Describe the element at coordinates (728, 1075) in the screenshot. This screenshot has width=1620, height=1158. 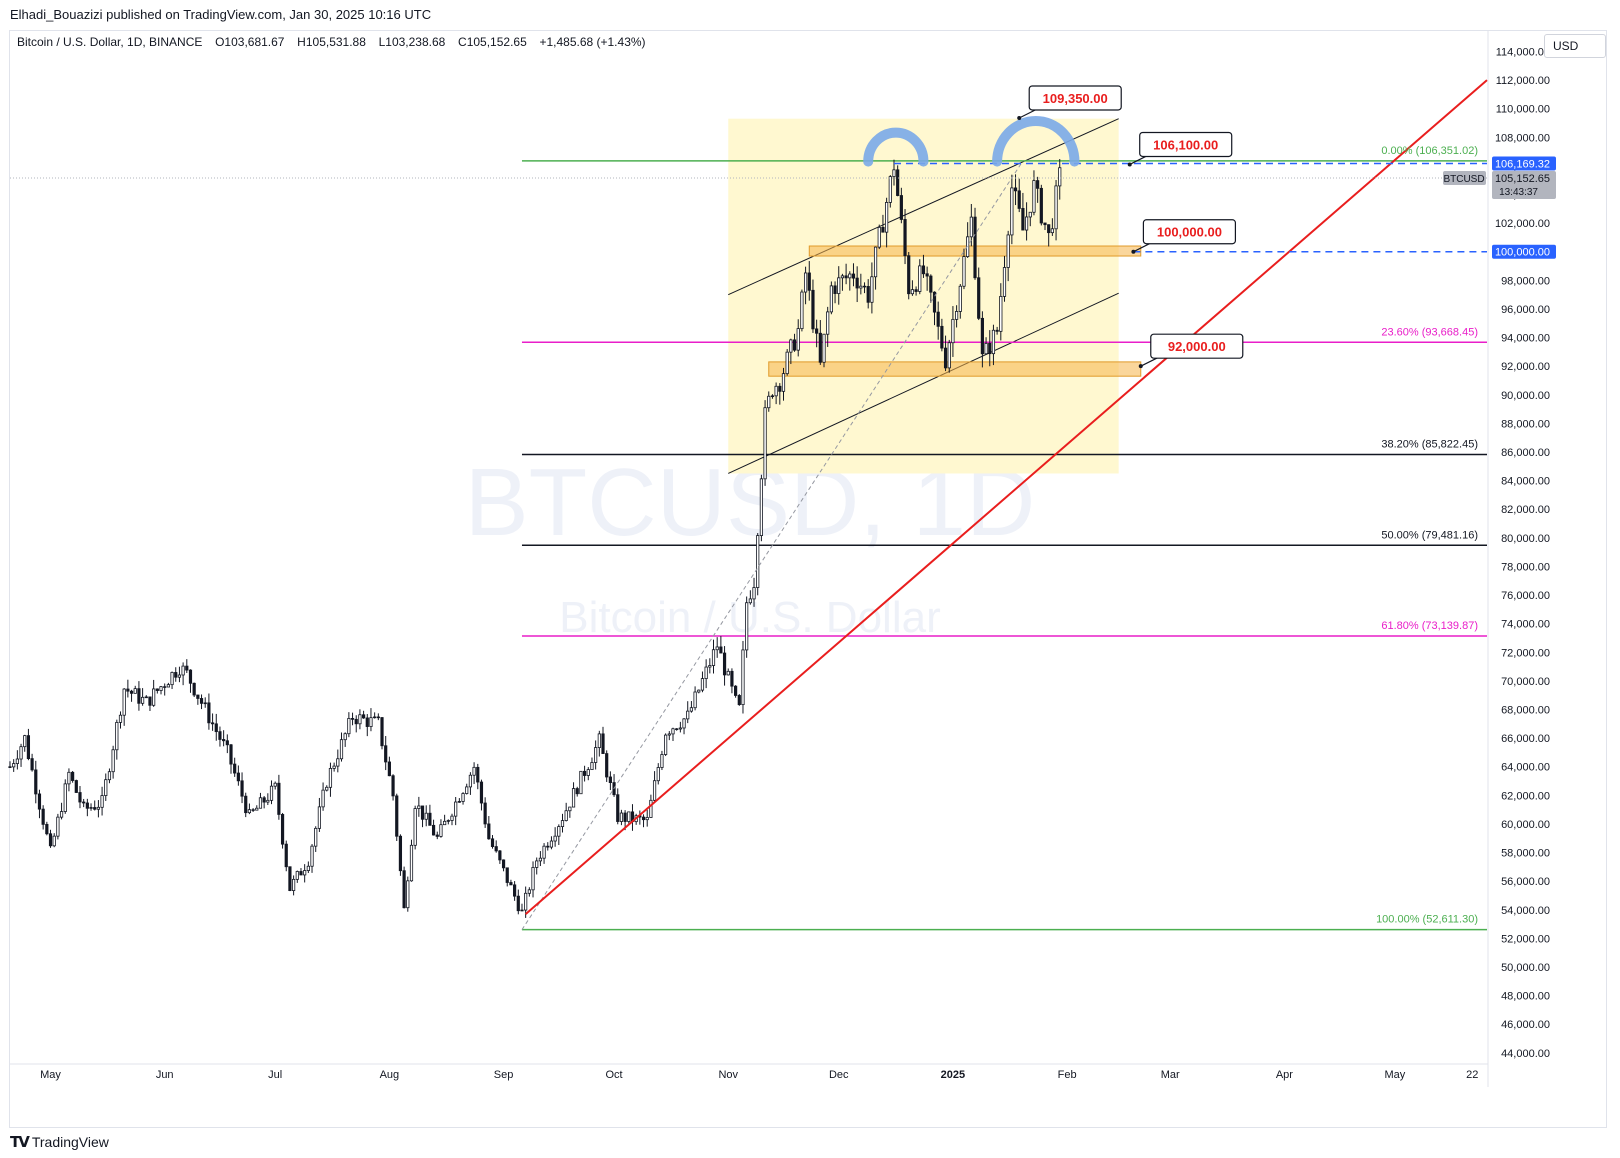
I see `time-tick-label: Nov` at that location.